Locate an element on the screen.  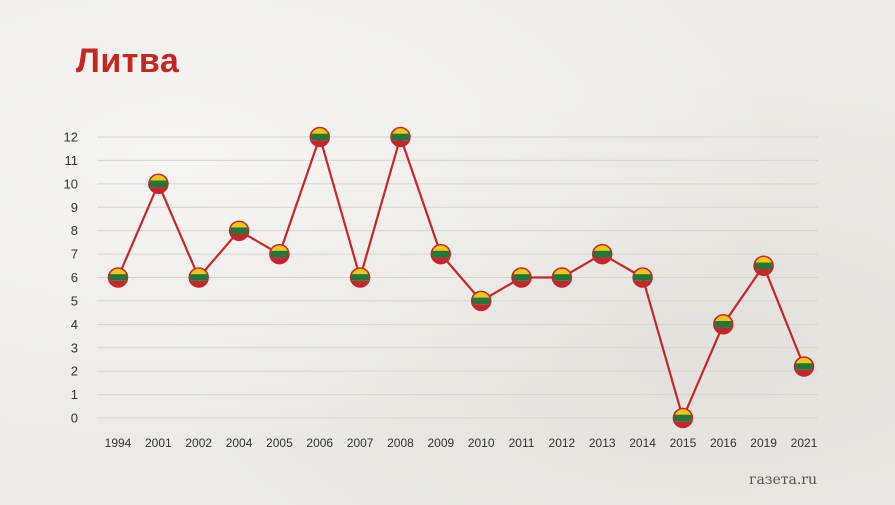
y-tick-label: 11 is located at coordinates (72, 160).